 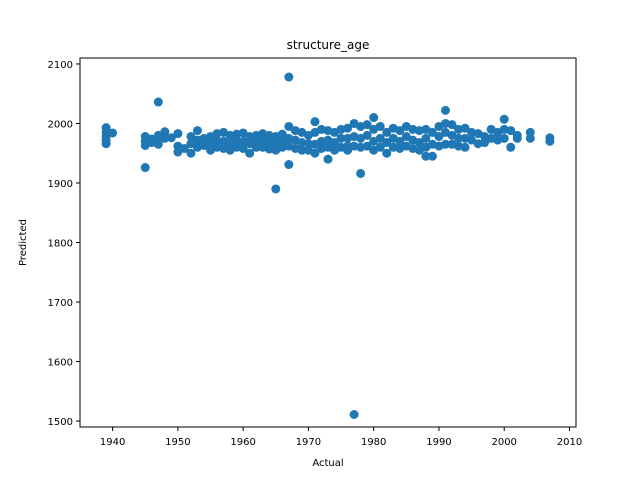 What do you see at coordinates (60, 303) in the screenshot?
I see `y-tick-label: 1700` at bounding box center [60, 303].